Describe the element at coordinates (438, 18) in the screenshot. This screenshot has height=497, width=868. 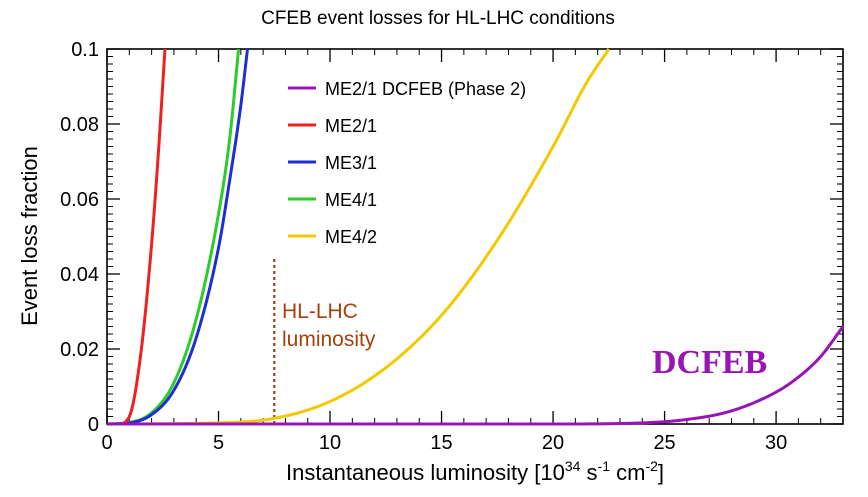
I see `chart-title: CFEB event losses for HL-LHC conditions` at that location.